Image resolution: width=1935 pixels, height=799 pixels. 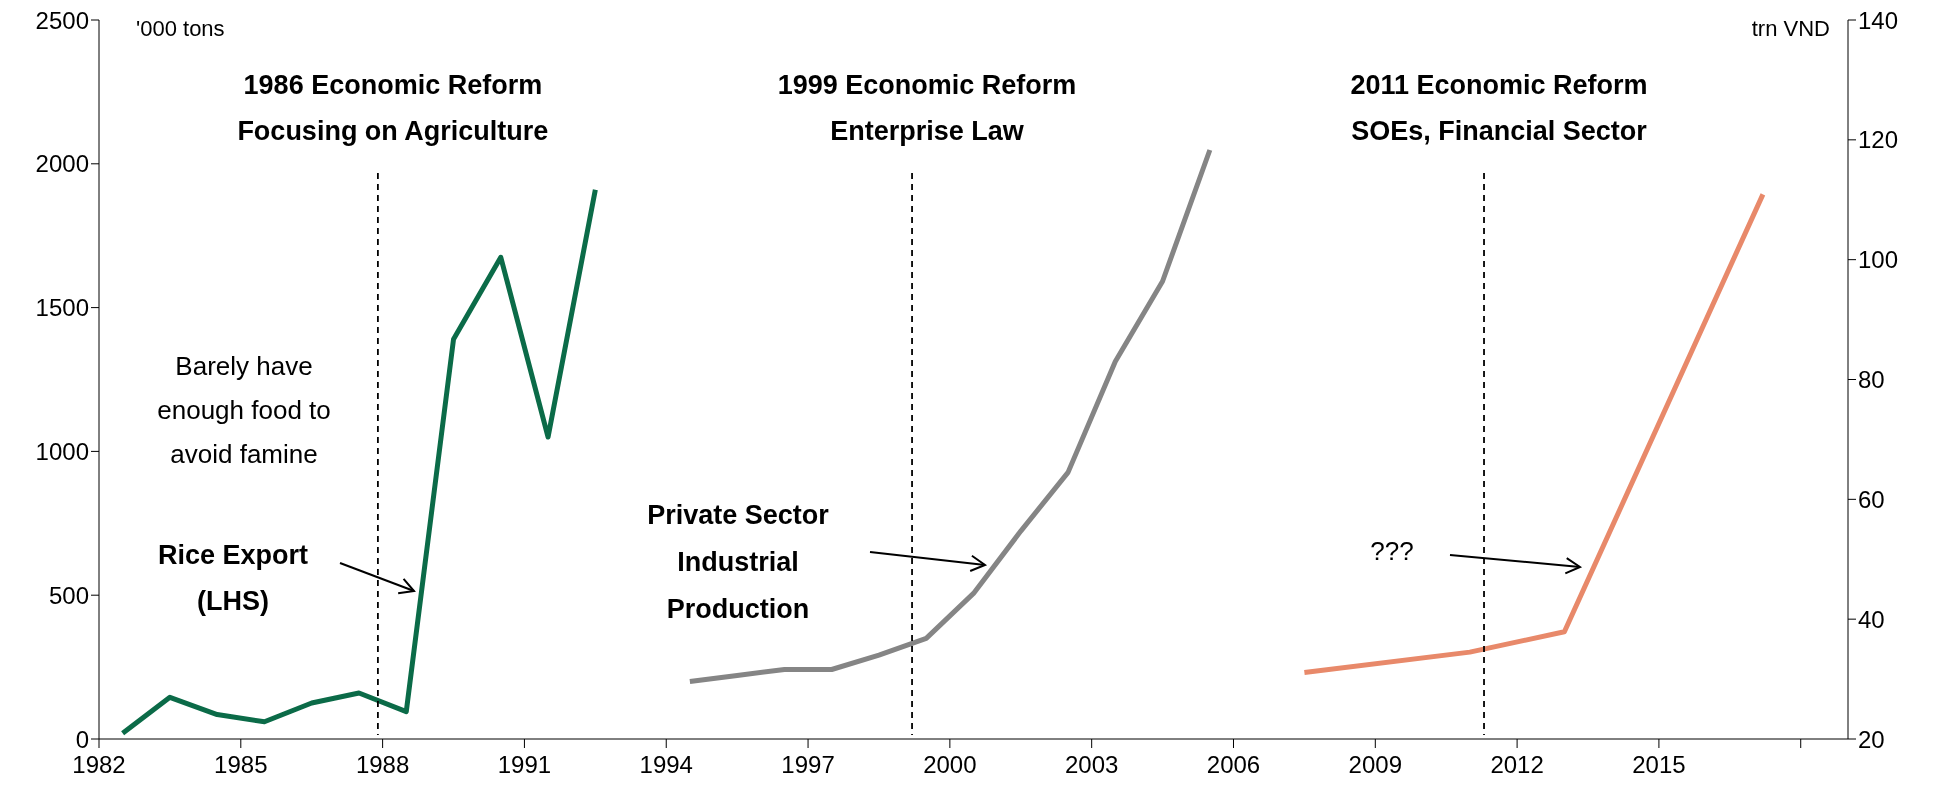 What do you see at coordinates (99, 765) in the screenshot?
I see `x-tick-label: 1982` at bounding box center [99, 765].